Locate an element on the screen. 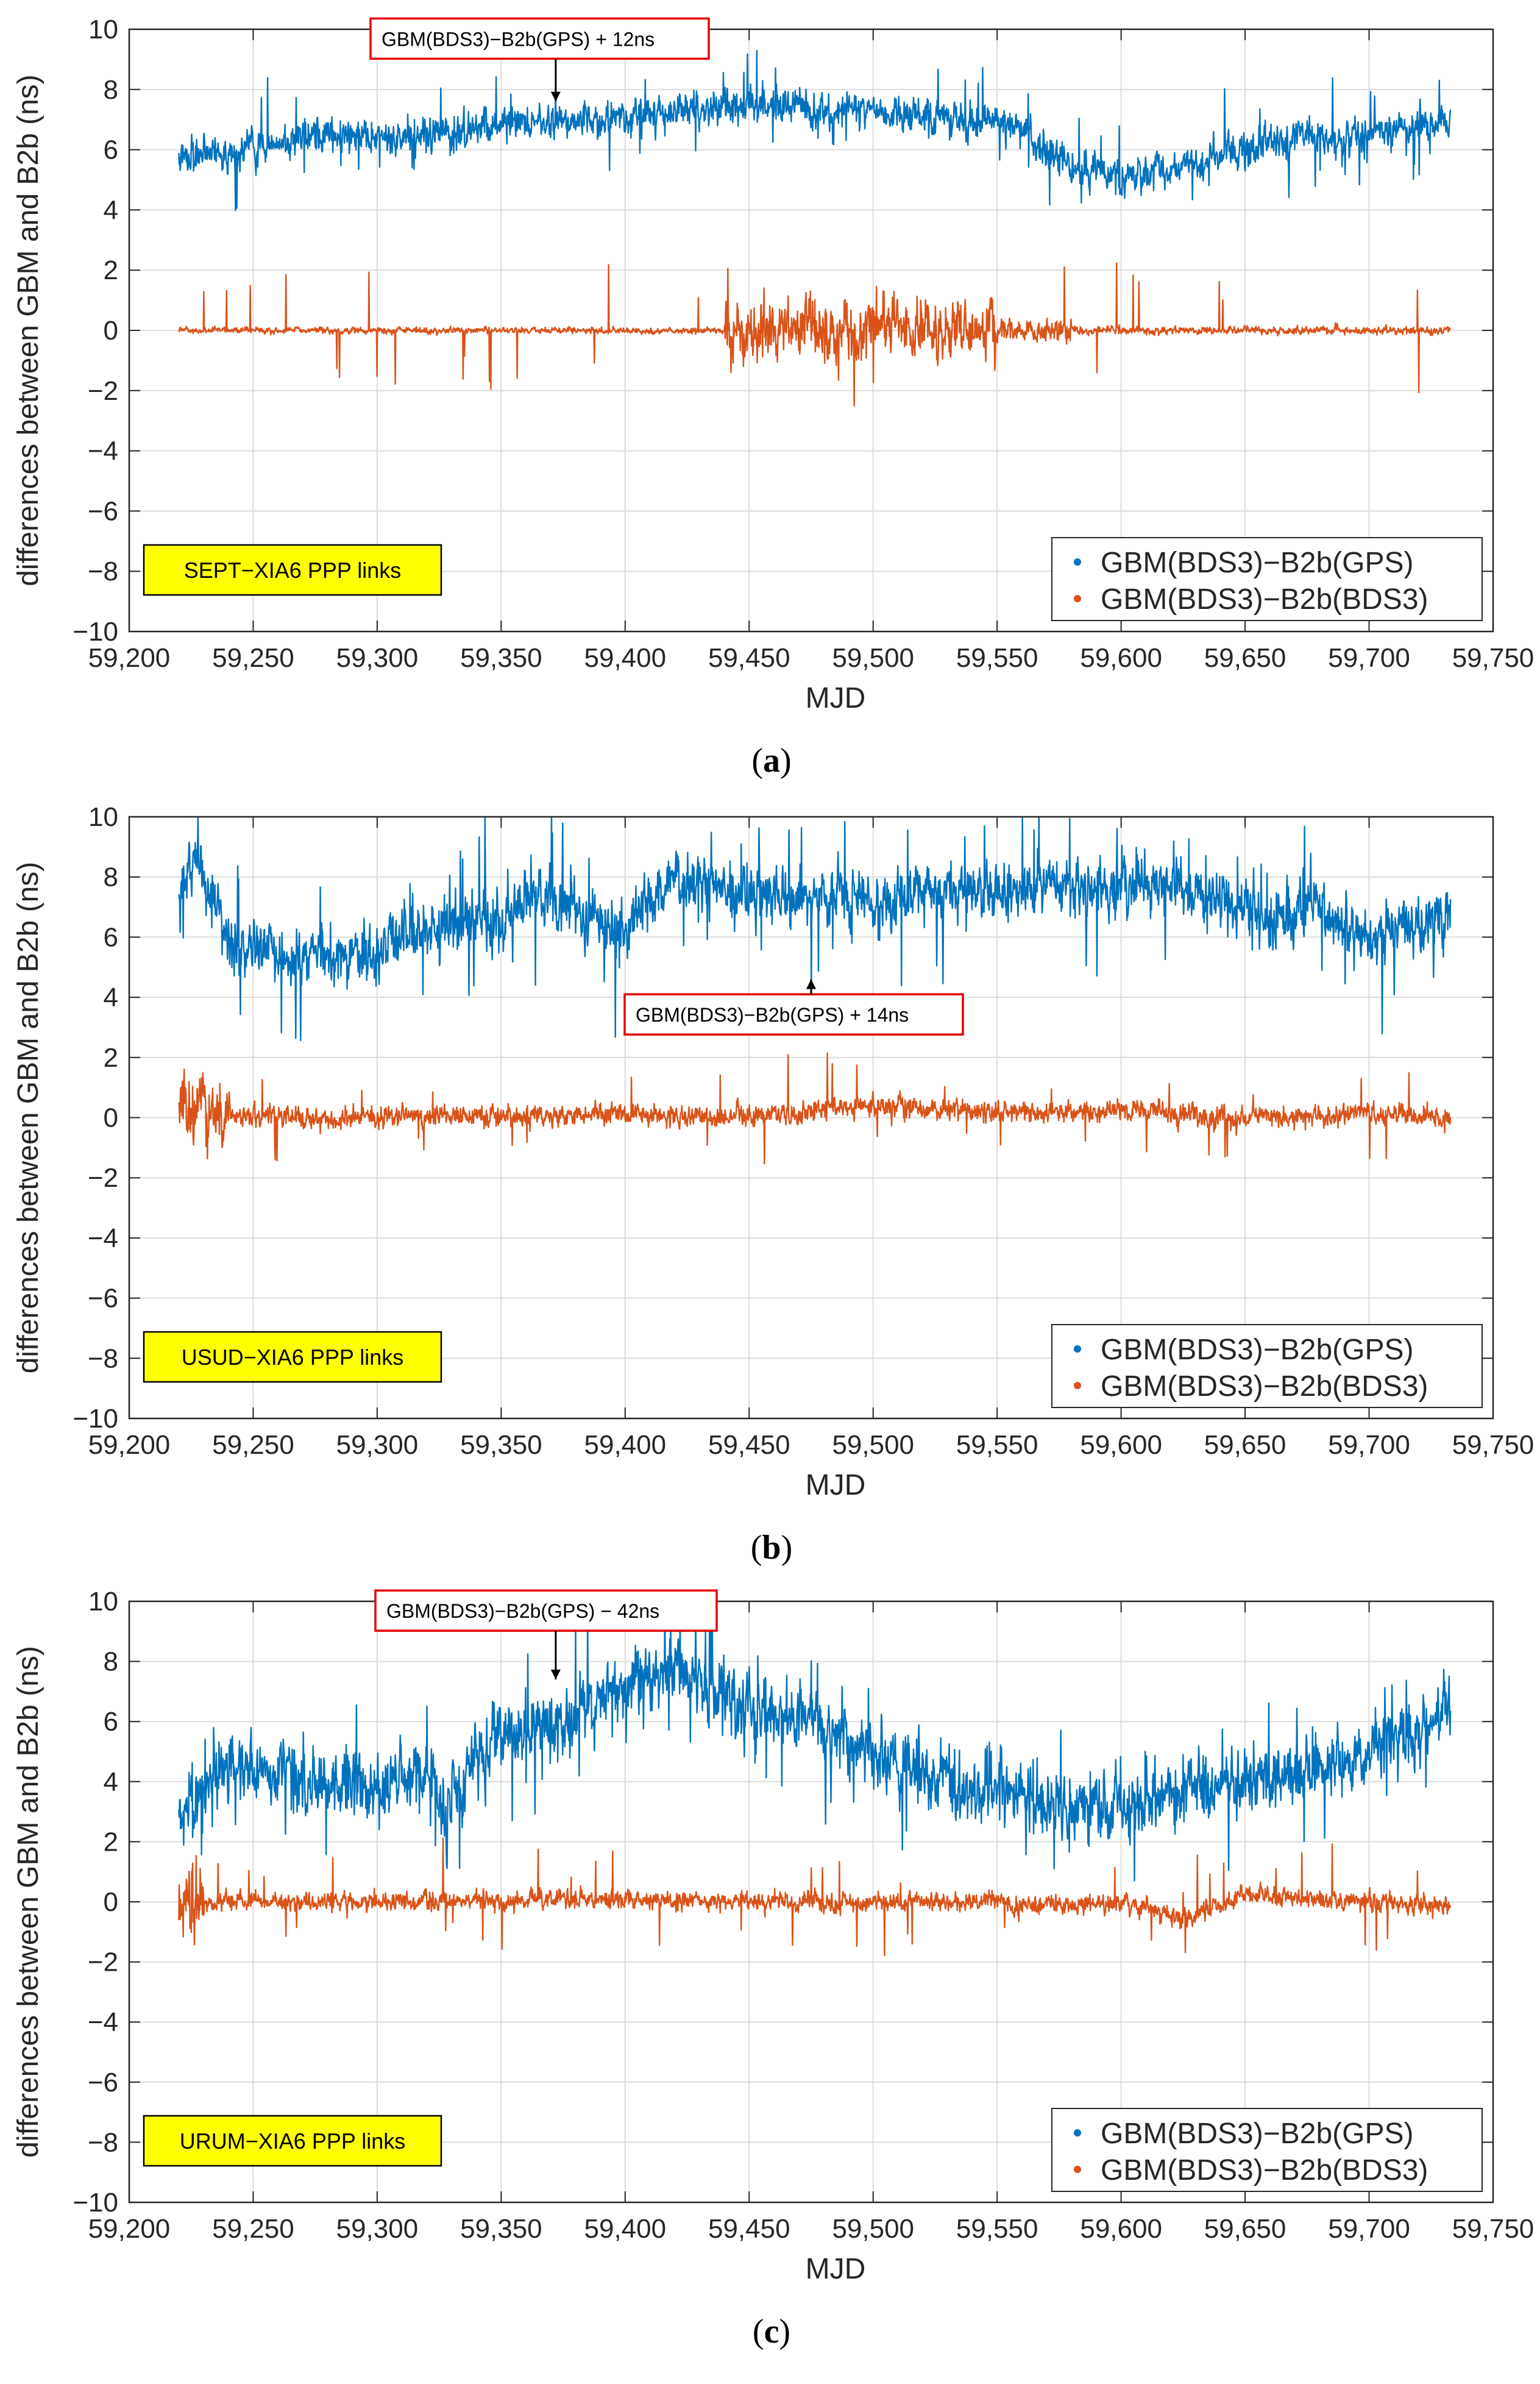 The image size is (1540, 2384). panel-caption: (c) is located at coordinates (771, 2331).